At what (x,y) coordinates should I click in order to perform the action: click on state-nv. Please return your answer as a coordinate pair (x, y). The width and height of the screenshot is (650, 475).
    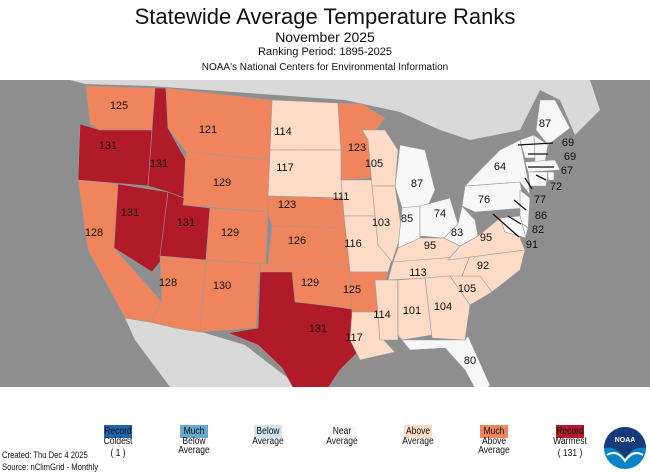
    Looking at the image, I should click on (141, 228).